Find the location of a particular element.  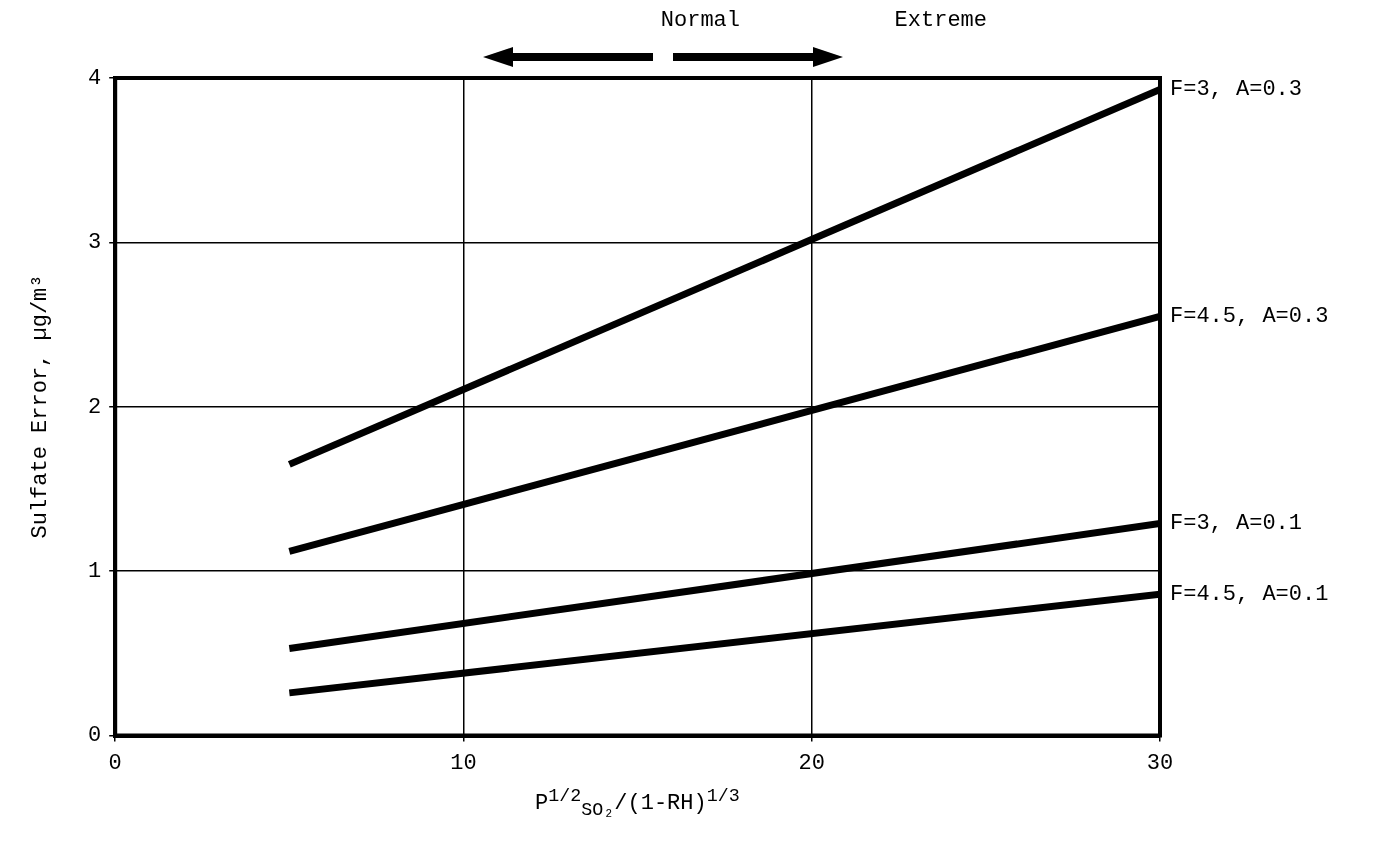

y-tick-label: 2 is located at coordinates (95, 407).